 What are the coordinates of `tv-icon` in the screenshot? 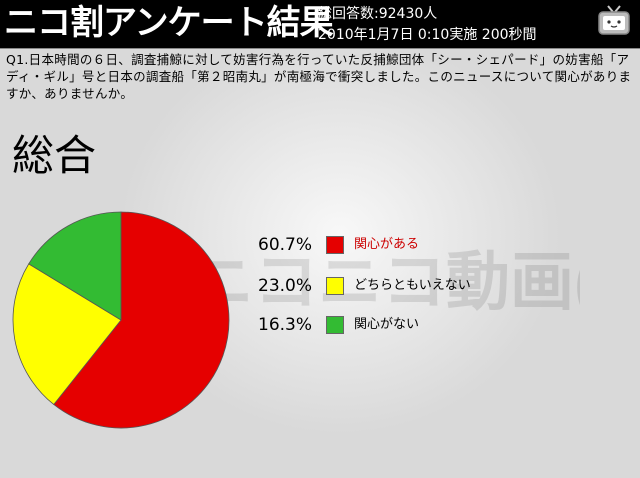 It's located at (614, 20).